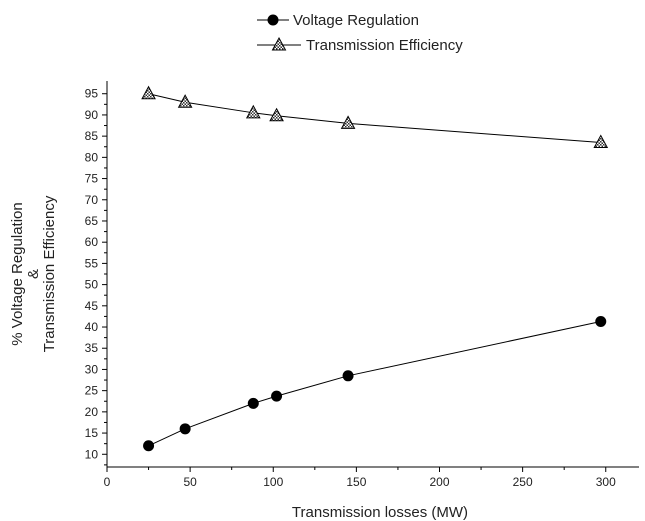  What do you see at coordinates (356, 482) in the screenshot?
I see `x-tick-label: 150` at bounding box center [356, 482].